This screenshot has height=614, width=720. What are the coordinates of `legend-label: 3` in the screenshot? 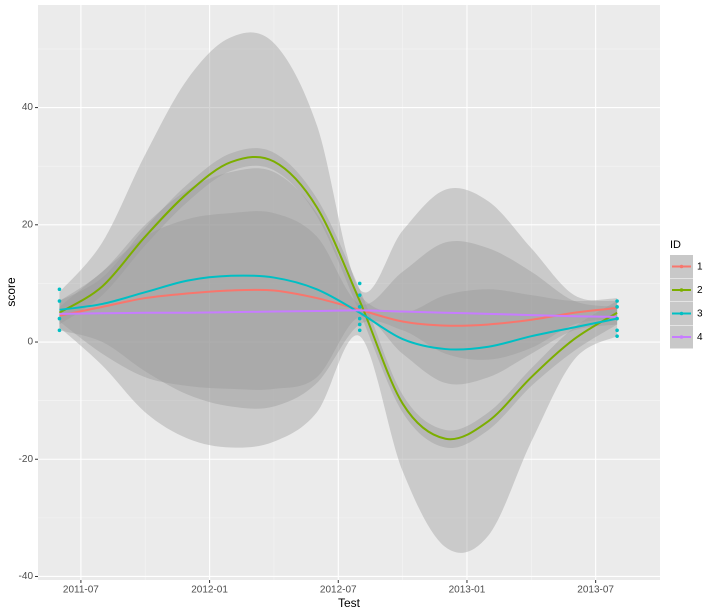 It's located at (700, 314).